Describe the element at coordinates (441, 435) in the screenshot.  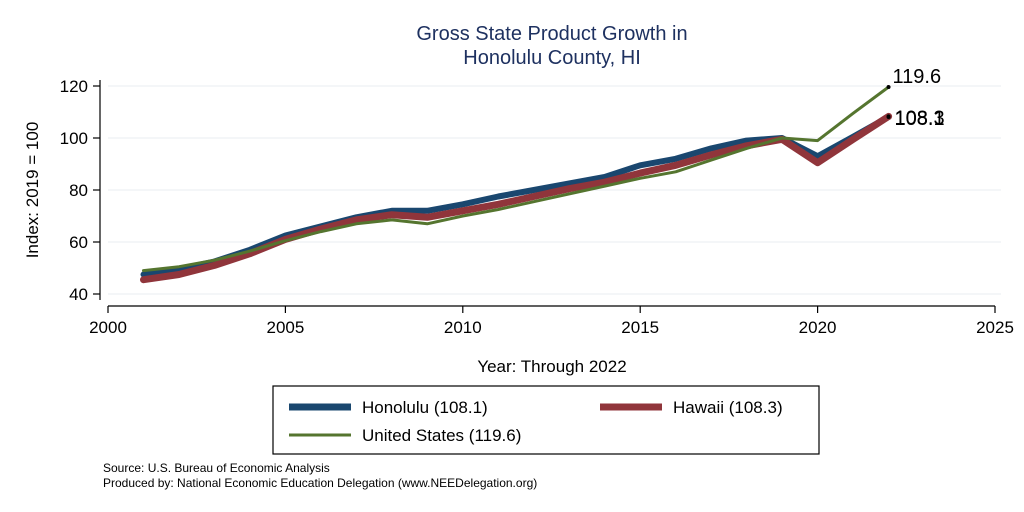
I see `legend-label-united-states: United States (119.6)` at that location.